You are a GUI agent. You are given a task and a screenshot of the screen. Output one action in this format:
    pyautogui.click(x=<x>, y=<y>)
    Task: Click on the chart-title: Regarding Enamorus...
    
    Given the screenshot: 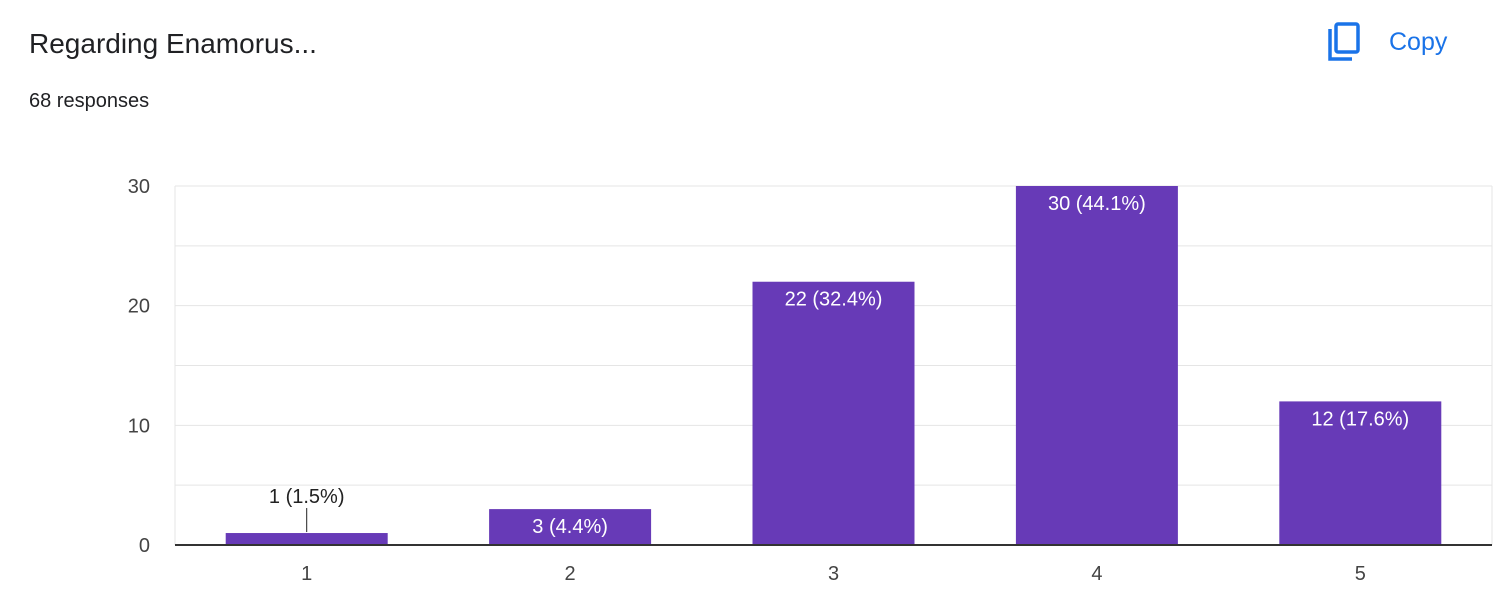 What is the action you would take?
    pyautogui.click(x=173, y=43)
    